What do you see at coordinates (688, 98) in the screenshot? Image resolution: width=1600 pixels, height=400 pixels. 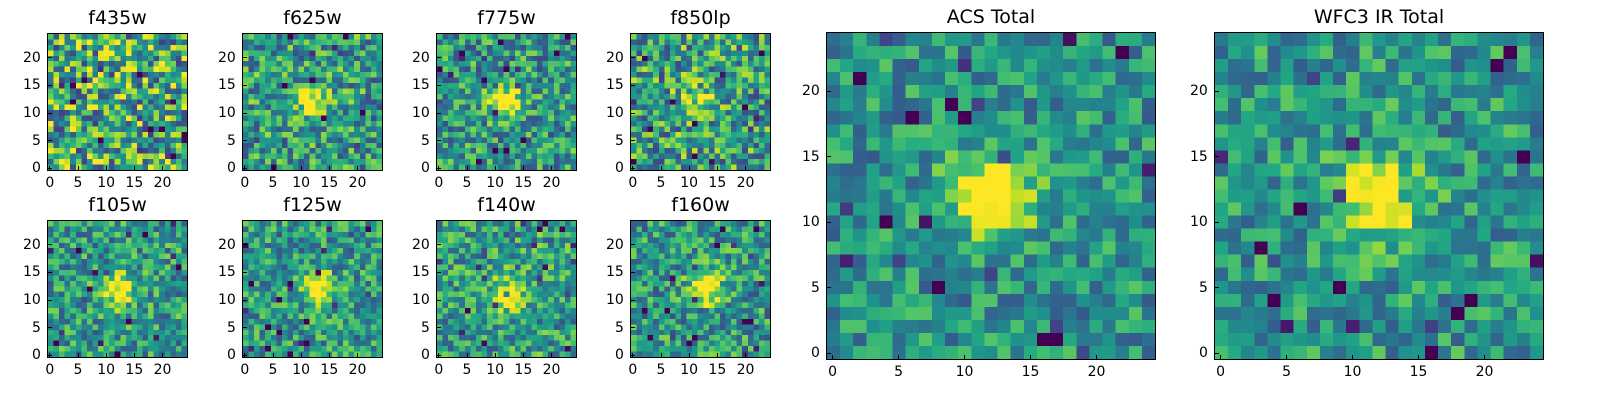 I see `panel-3: f850lp 0 5 10 15 20 0 5 10 15 20` at bounding box center [688, 98].